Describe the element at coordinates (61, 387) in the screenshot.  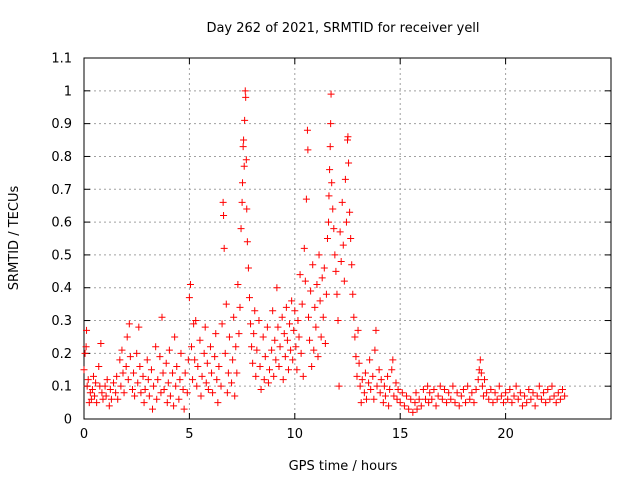
I see `y-tick-label: 0.1` at that location.